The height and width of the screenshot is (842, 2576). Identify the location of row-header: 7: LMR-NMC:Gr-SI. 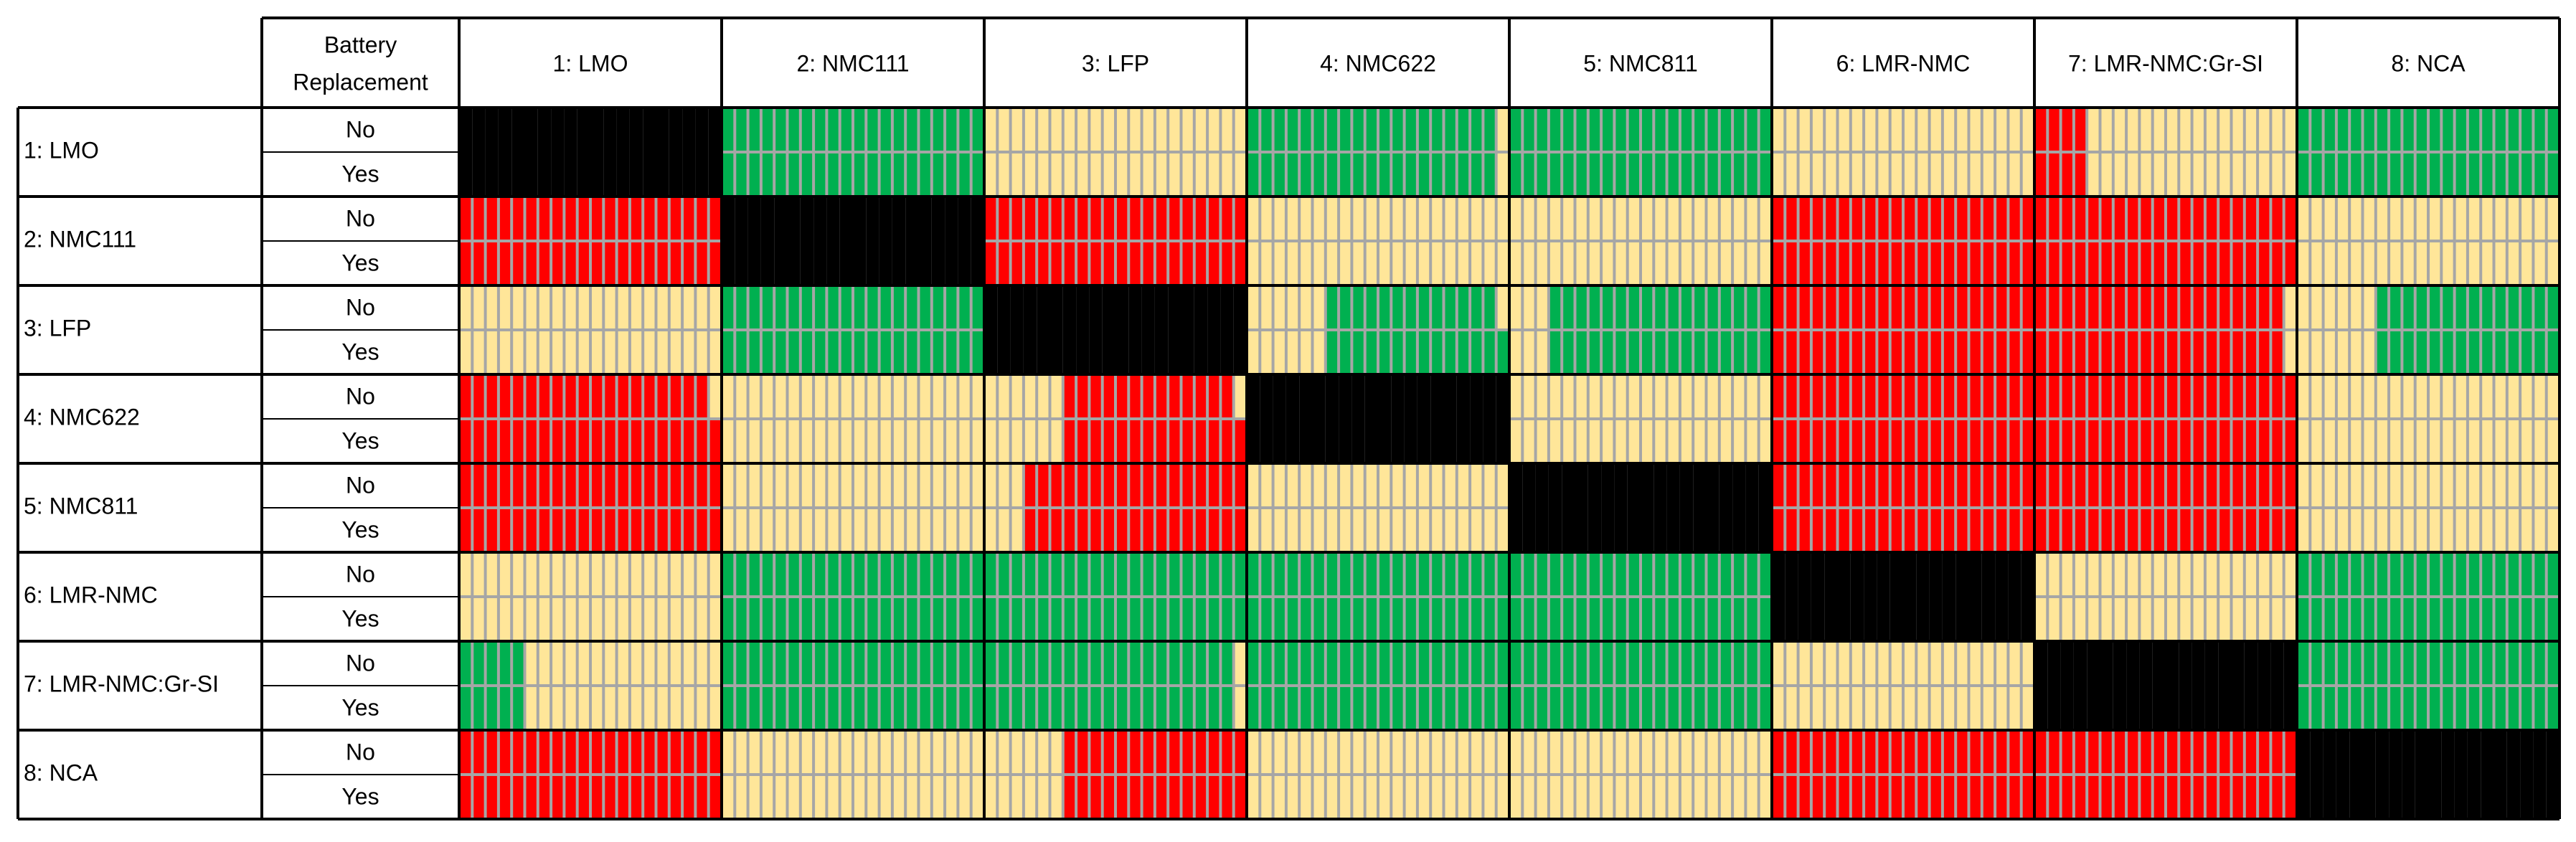
(121, 683).